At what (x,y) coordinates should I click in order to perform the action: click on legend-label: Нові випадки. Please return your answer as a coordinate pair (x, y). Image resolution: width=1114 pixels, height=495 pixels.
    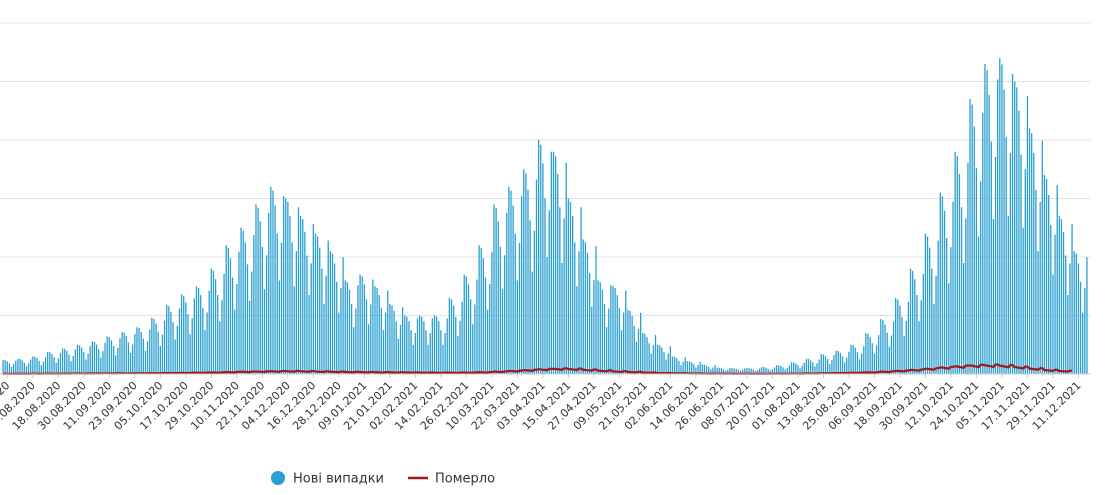
    Looking at the image, I should click on (338, 479).